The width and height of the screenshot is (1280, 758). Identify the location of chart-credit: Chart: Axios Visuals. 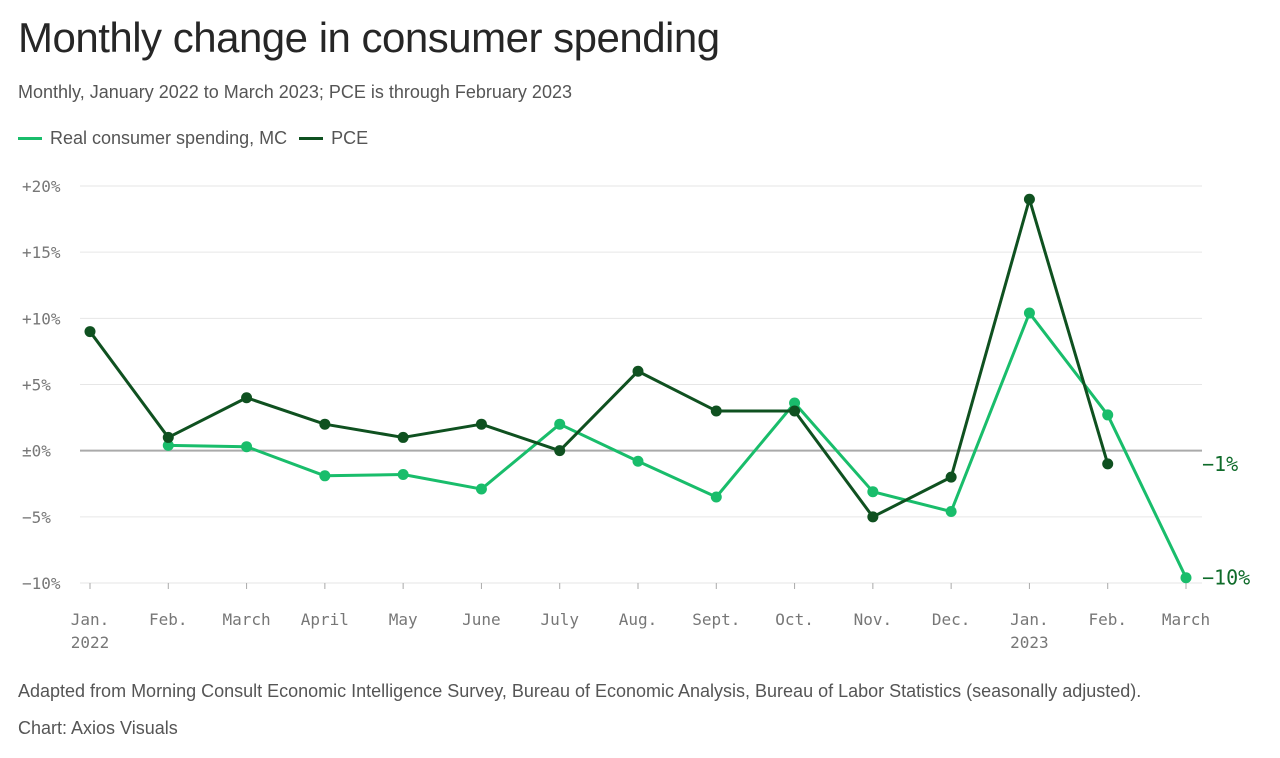
(98, 728).